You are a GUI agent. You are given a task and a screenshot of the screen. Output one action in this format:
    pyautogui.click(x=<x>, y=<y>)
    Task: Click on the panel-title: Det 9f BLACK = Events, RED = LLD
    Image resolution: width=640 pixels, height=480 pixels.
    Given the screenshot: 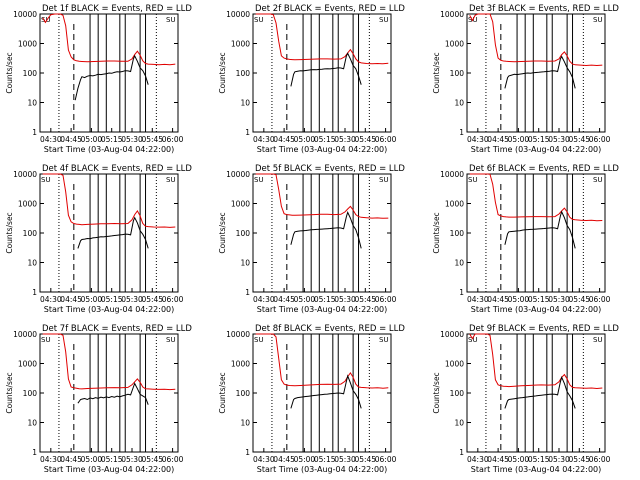 What is the action you would take?
    pyautogui.click(x=544, y=329)
    